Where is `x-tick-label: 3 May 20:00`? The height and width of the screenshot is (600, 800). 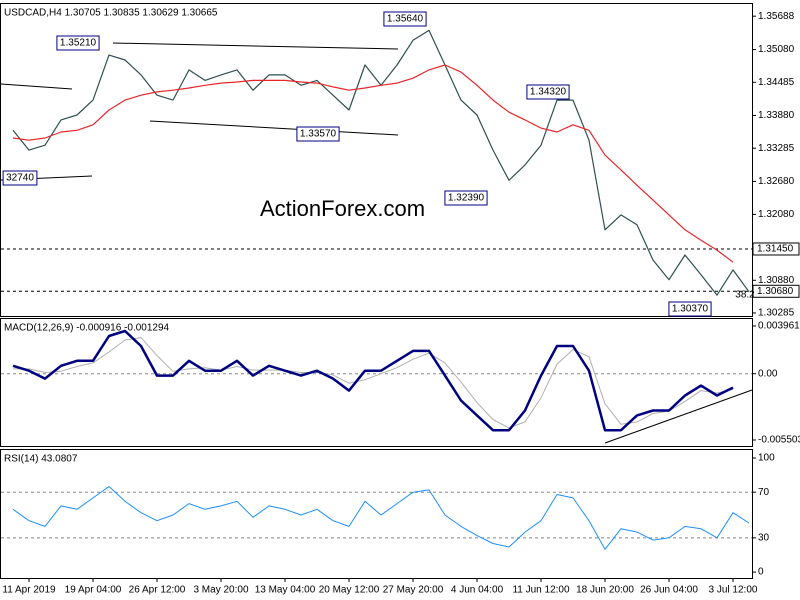 x-tick-label: 3 May 20:00 is located at coordinates (220, 590).